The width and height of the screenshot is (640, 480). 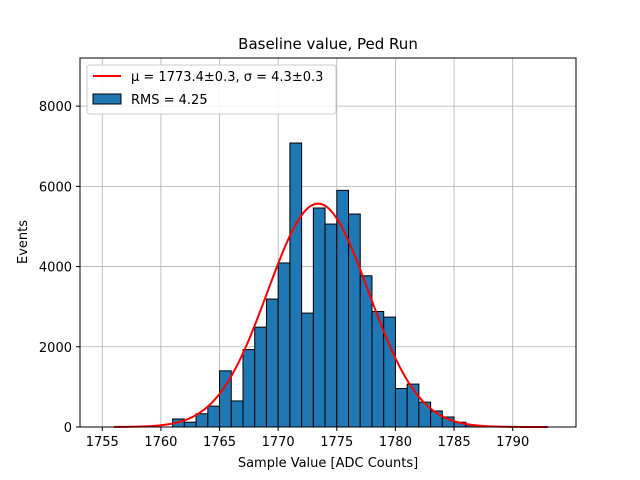 I want to click on x-tick-label: 1765, so click(x=219, y=442).